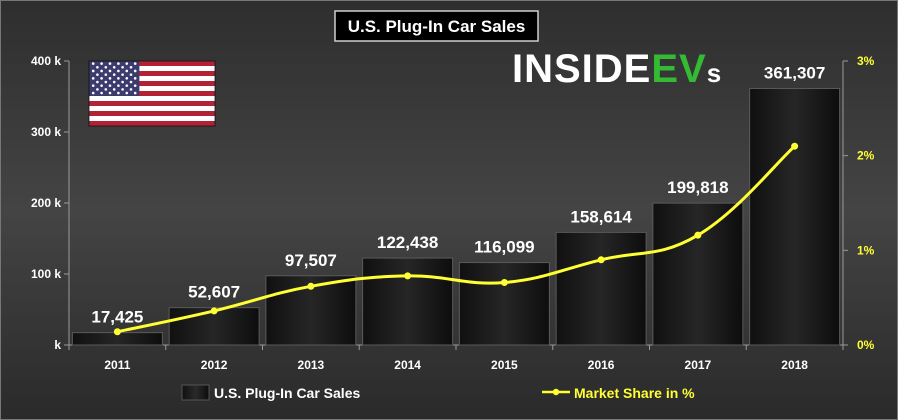  What do you see at coordinates (287, 393) in the screenshot?
I see `legend-label-sales: U.S. Plug-In Car Sales` at bounding box center [287, 393].